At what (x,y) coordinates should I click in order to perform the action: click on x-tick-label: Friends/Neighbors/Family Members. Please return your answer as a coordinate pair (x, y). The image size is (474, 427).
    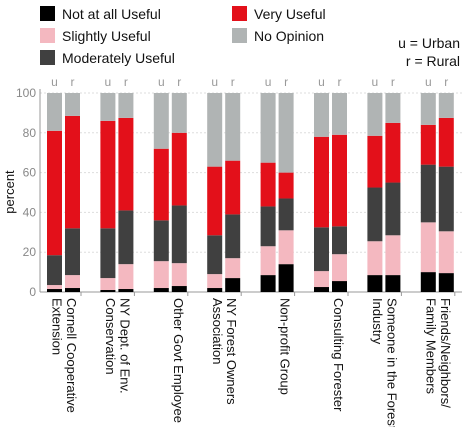
    Looking at the image, I should click on (438, 353).